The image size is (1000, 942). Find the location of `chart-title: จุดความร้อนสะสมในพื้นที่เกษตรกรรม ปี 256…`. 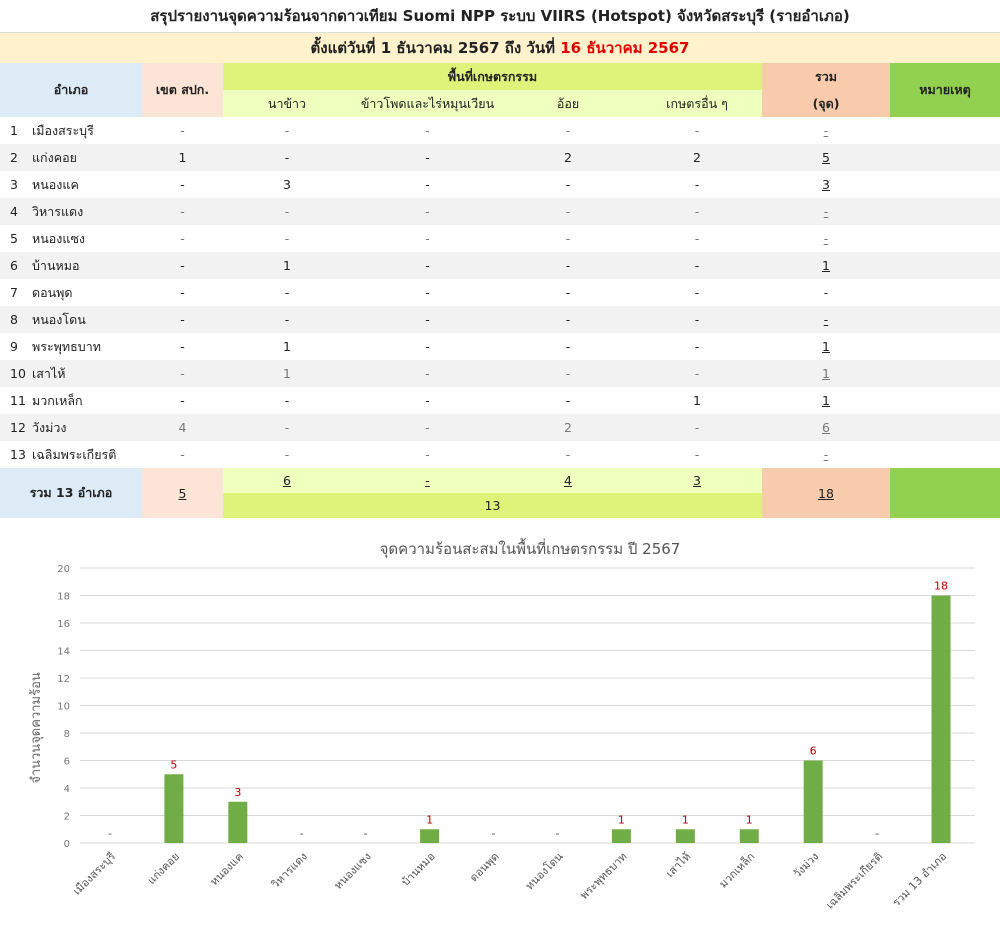

chart-title: จุดความร้อนสะสมในพื้นที่เกษตรกรรม ปี 256… is located at coordinates (530, 548).